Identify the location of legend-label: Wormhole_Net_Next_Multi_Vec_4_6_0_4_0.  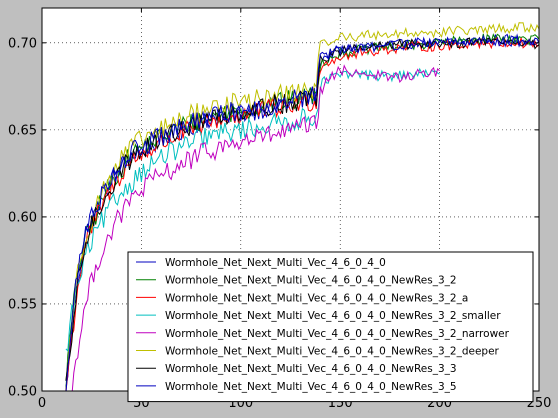
(275, 263).